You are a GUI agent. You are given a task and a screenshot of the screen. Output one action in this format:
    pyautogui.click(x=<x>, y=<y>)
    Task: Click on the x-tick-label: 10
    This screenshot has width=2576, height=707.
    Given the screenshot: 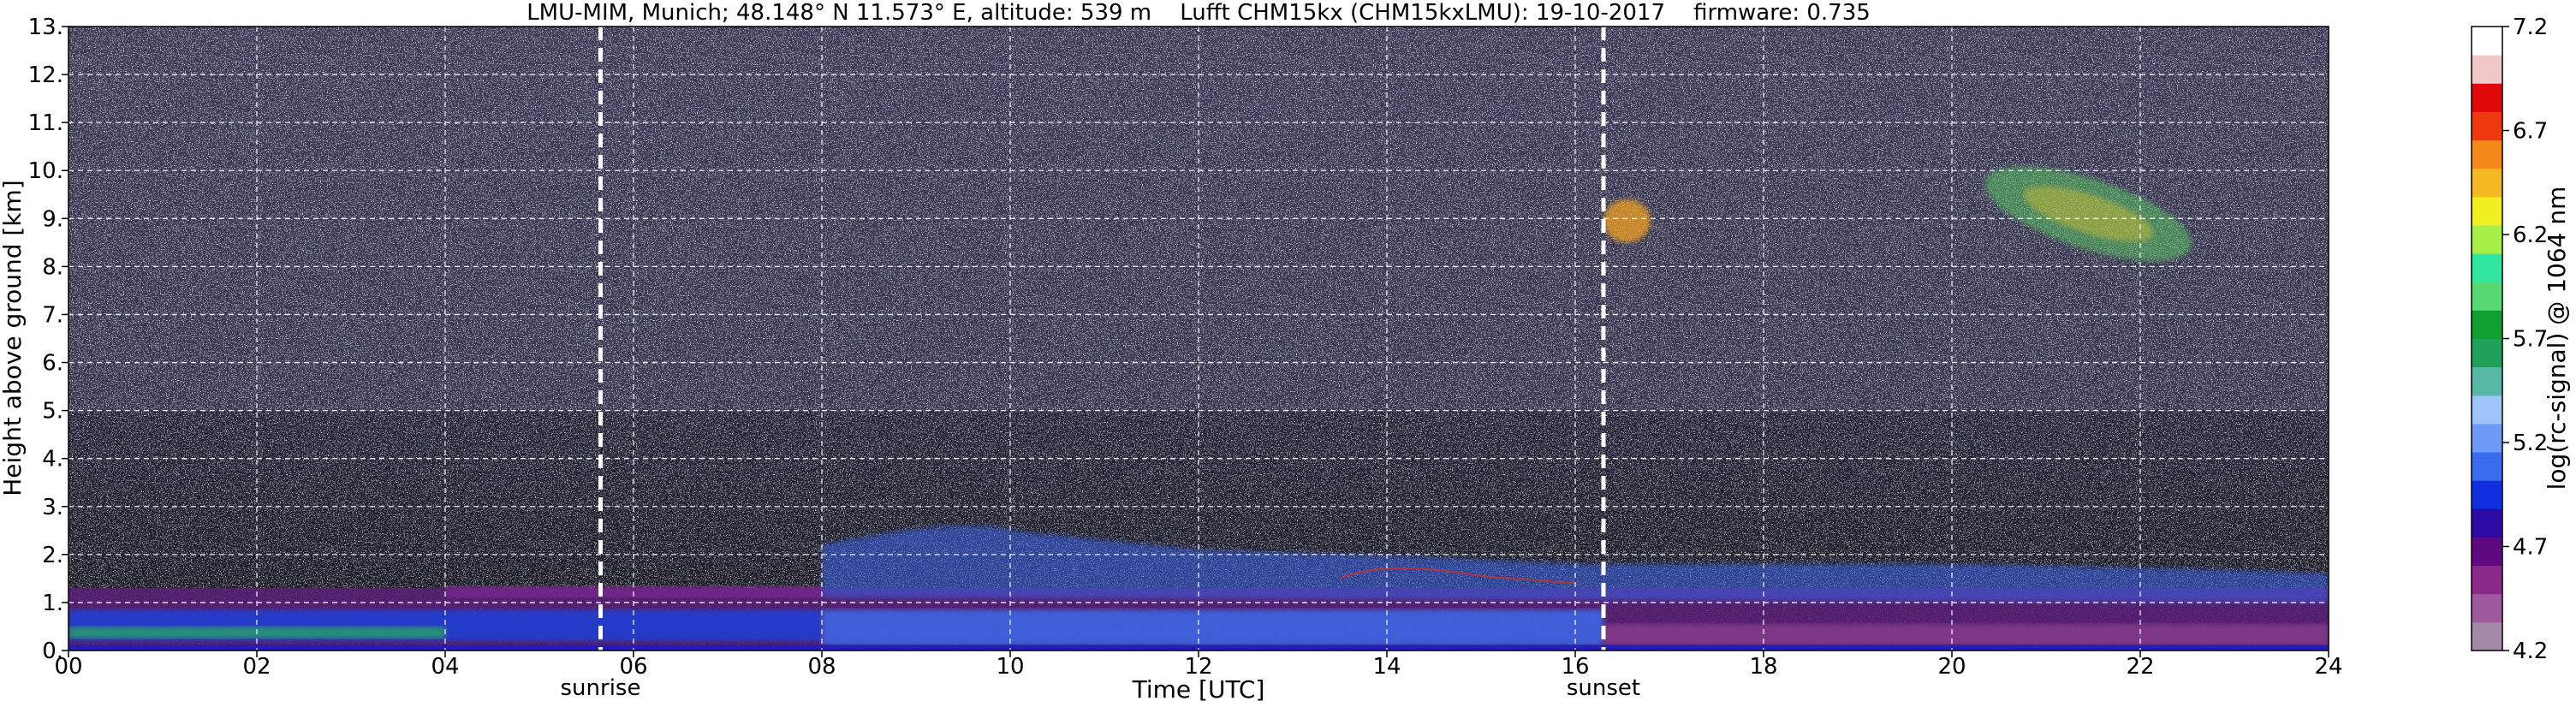 What is the action you would take?
    pyautogui.click(x=1010, y=667)
    